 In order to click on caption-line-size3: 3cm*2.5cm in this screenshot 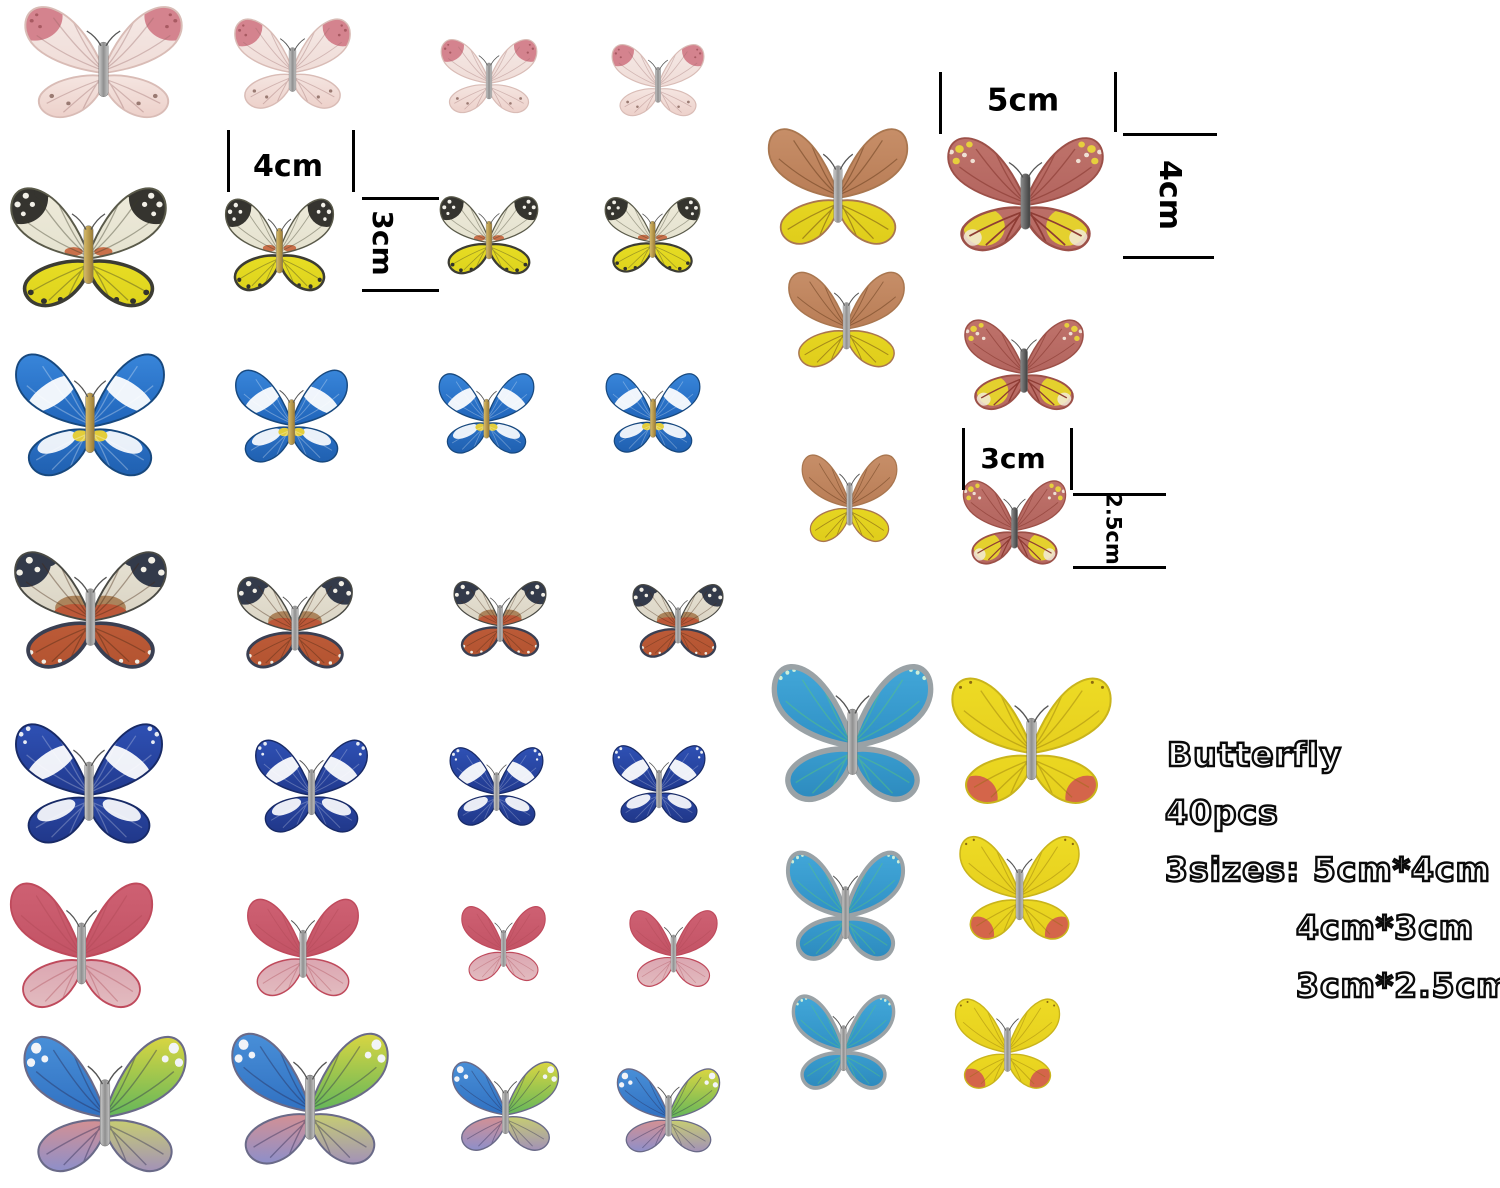, I will do `click(1397, 985)`.